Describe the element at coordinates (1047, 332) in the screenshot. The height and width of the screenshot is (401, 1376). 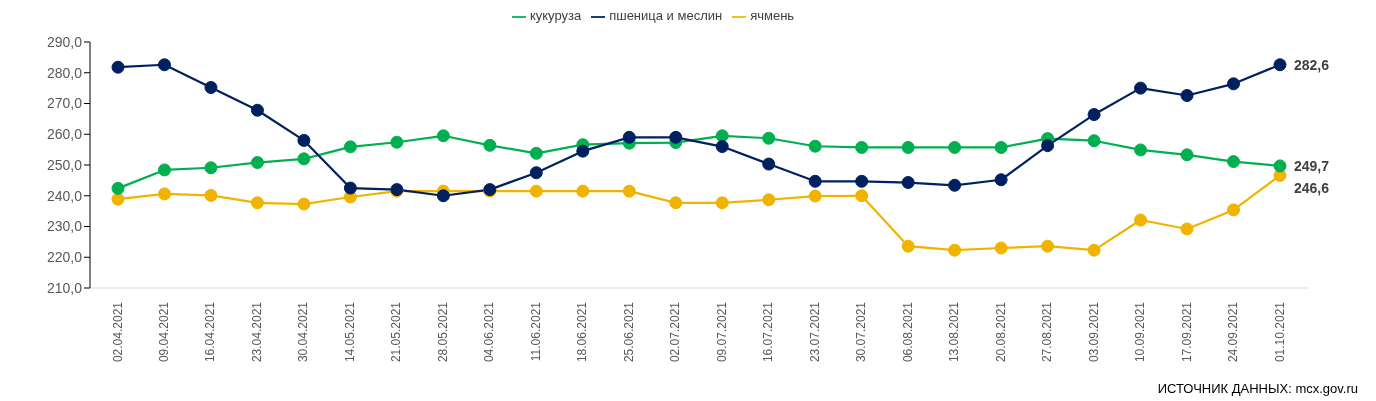
I see `x-tick-label: 27.08.2021` at that location.